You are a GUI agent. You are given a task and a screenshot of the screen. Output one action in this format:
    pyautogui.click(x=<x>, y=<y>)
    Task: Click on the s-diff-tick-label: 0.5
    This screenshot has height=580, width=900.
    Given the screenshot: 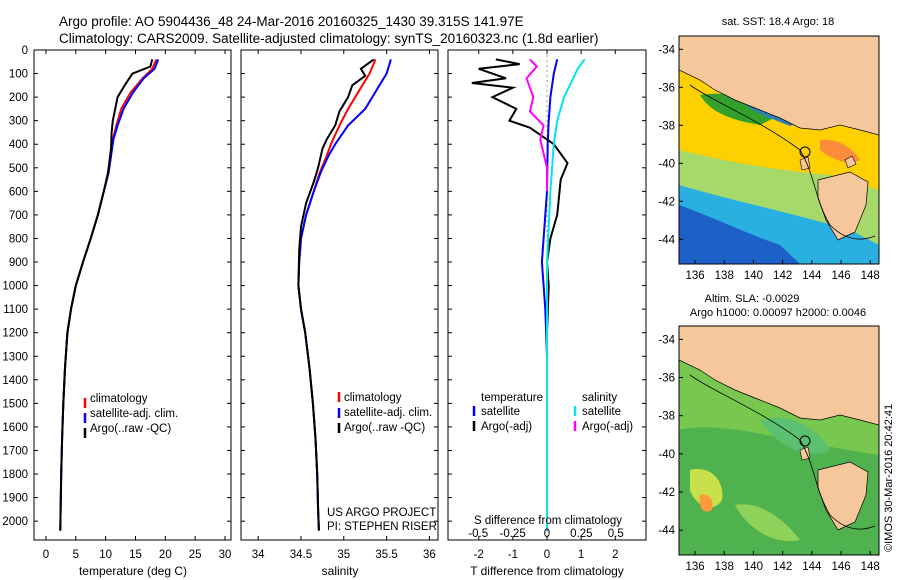 What is the action you would take?
    pyautogui.click(x=616, y=534)
    